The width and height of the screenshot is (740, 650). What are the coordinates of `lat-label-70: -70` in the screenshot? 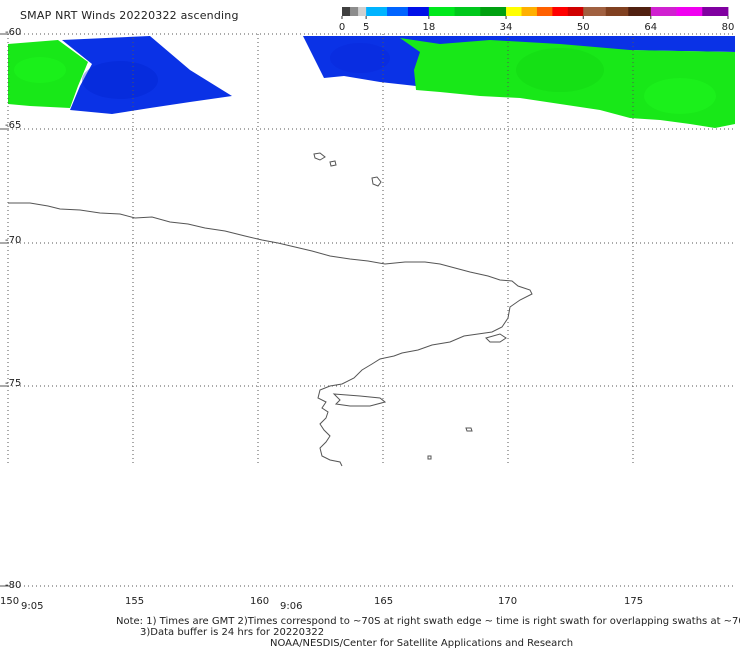 It's located at (13, 240).